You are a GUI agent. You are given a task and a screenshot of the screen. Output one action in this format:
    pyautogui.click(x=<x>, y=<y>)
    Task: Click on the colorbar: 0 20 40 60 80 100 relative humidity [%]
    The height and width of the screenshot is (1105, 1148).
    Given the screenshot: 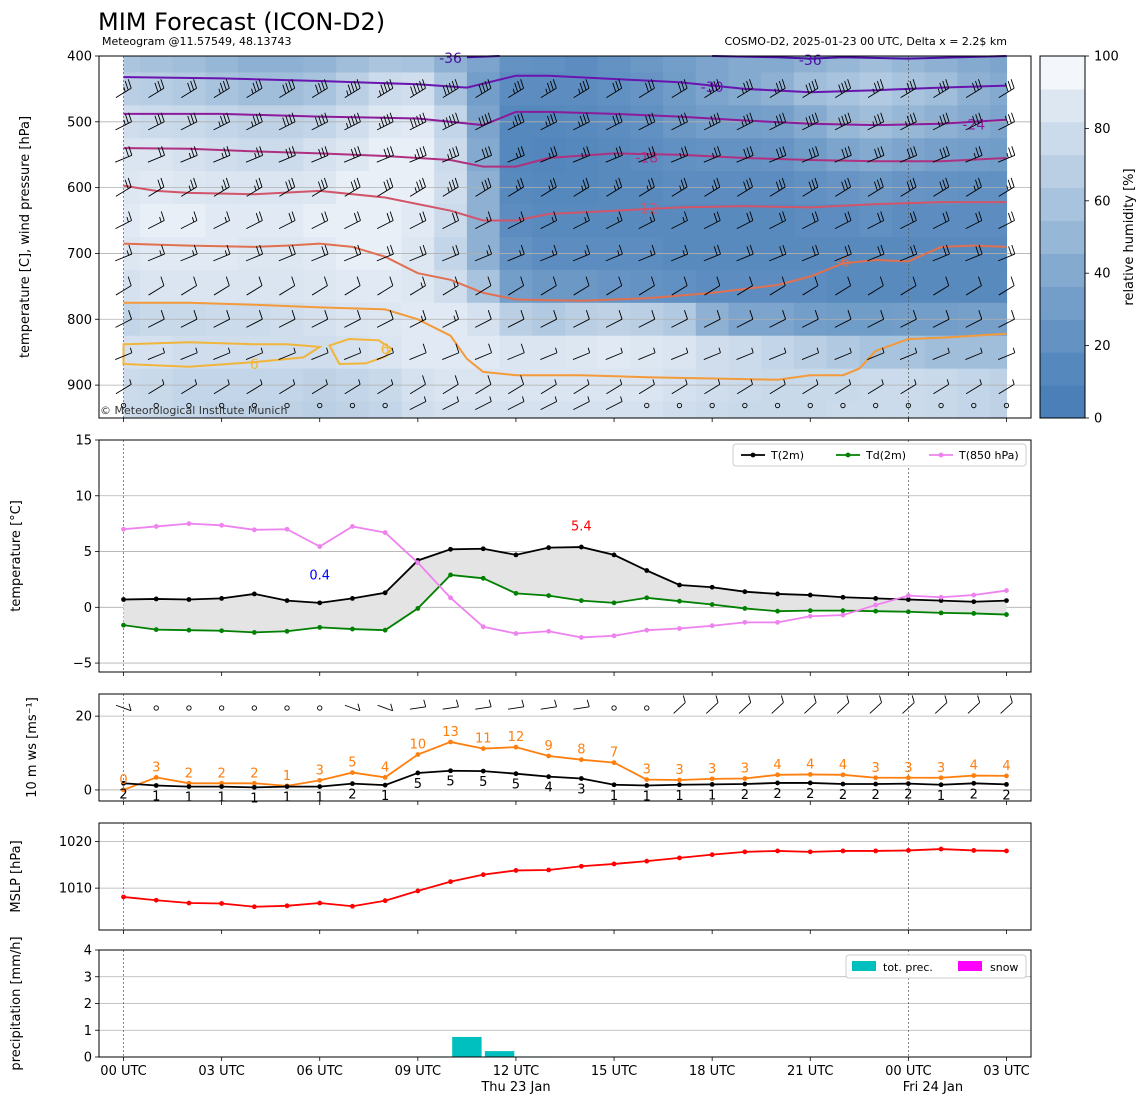 What is the action you would take?
    pyautogui.click(x=1088, y=238)
    